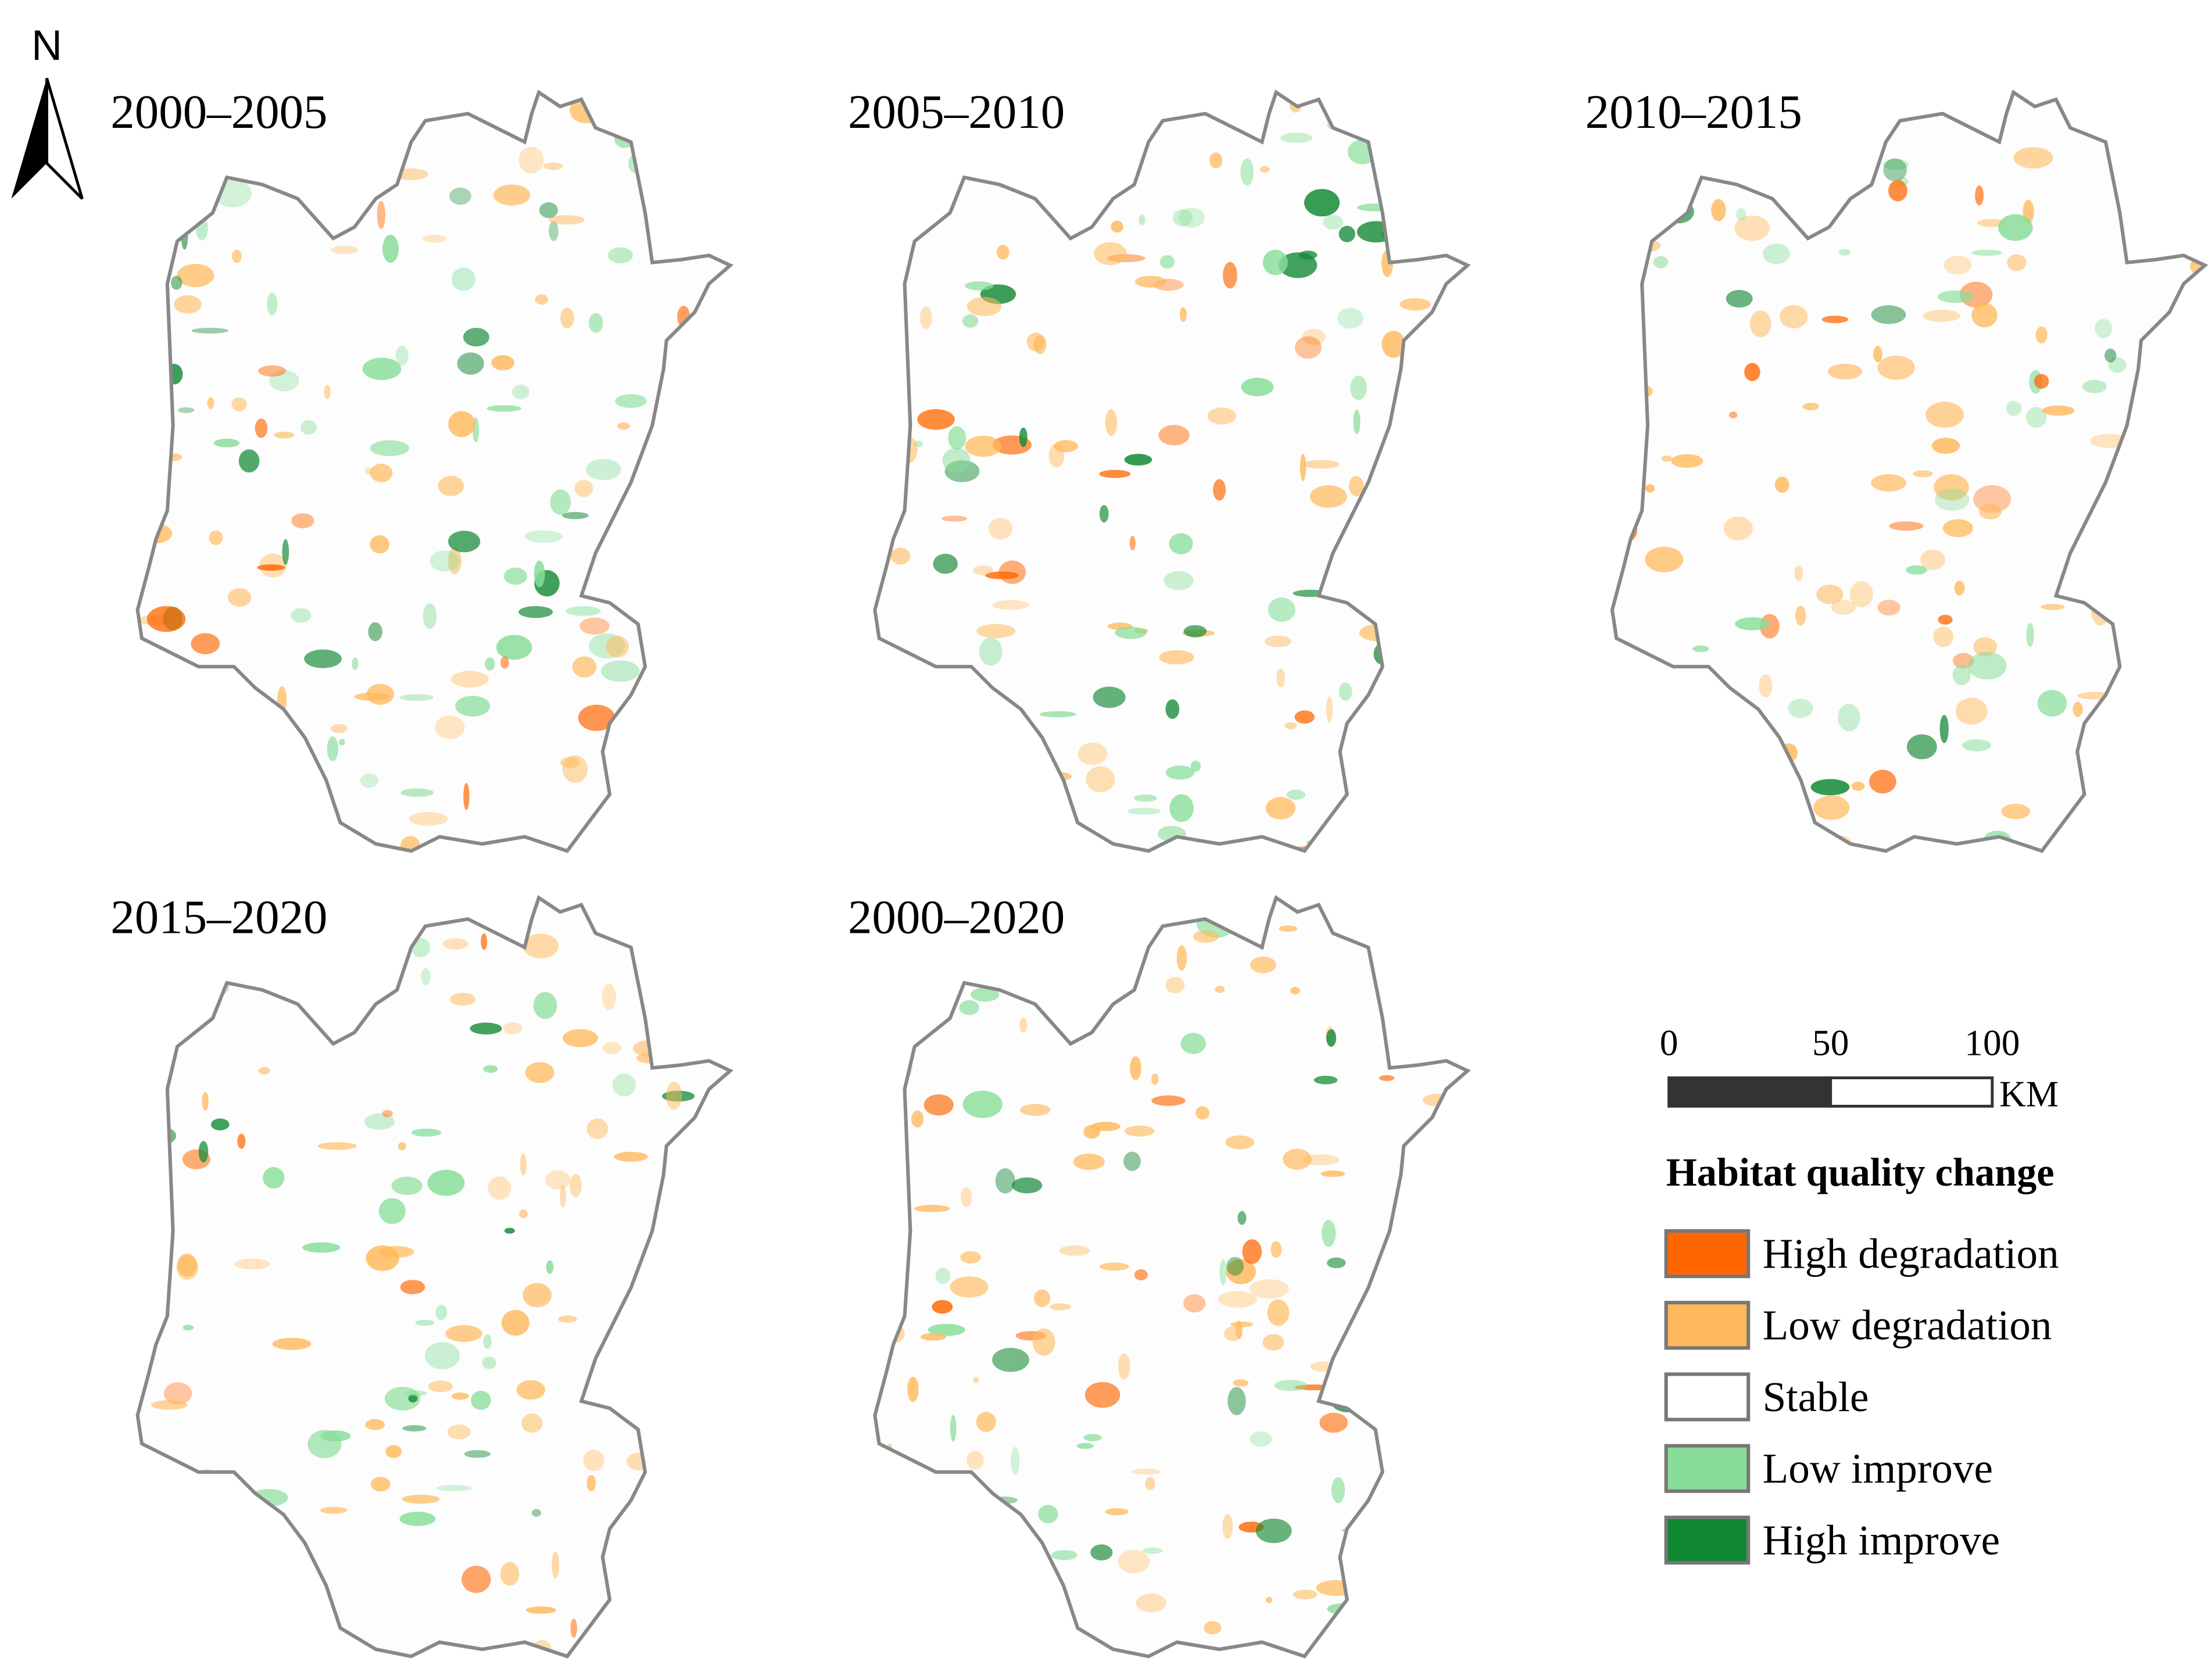 Image resolution: width=2212 pixels, height=1675 pixels. Describe the element at coordinates (1693, 111) in the screenshot. I see `panel-title: 2010–2015` at that location.